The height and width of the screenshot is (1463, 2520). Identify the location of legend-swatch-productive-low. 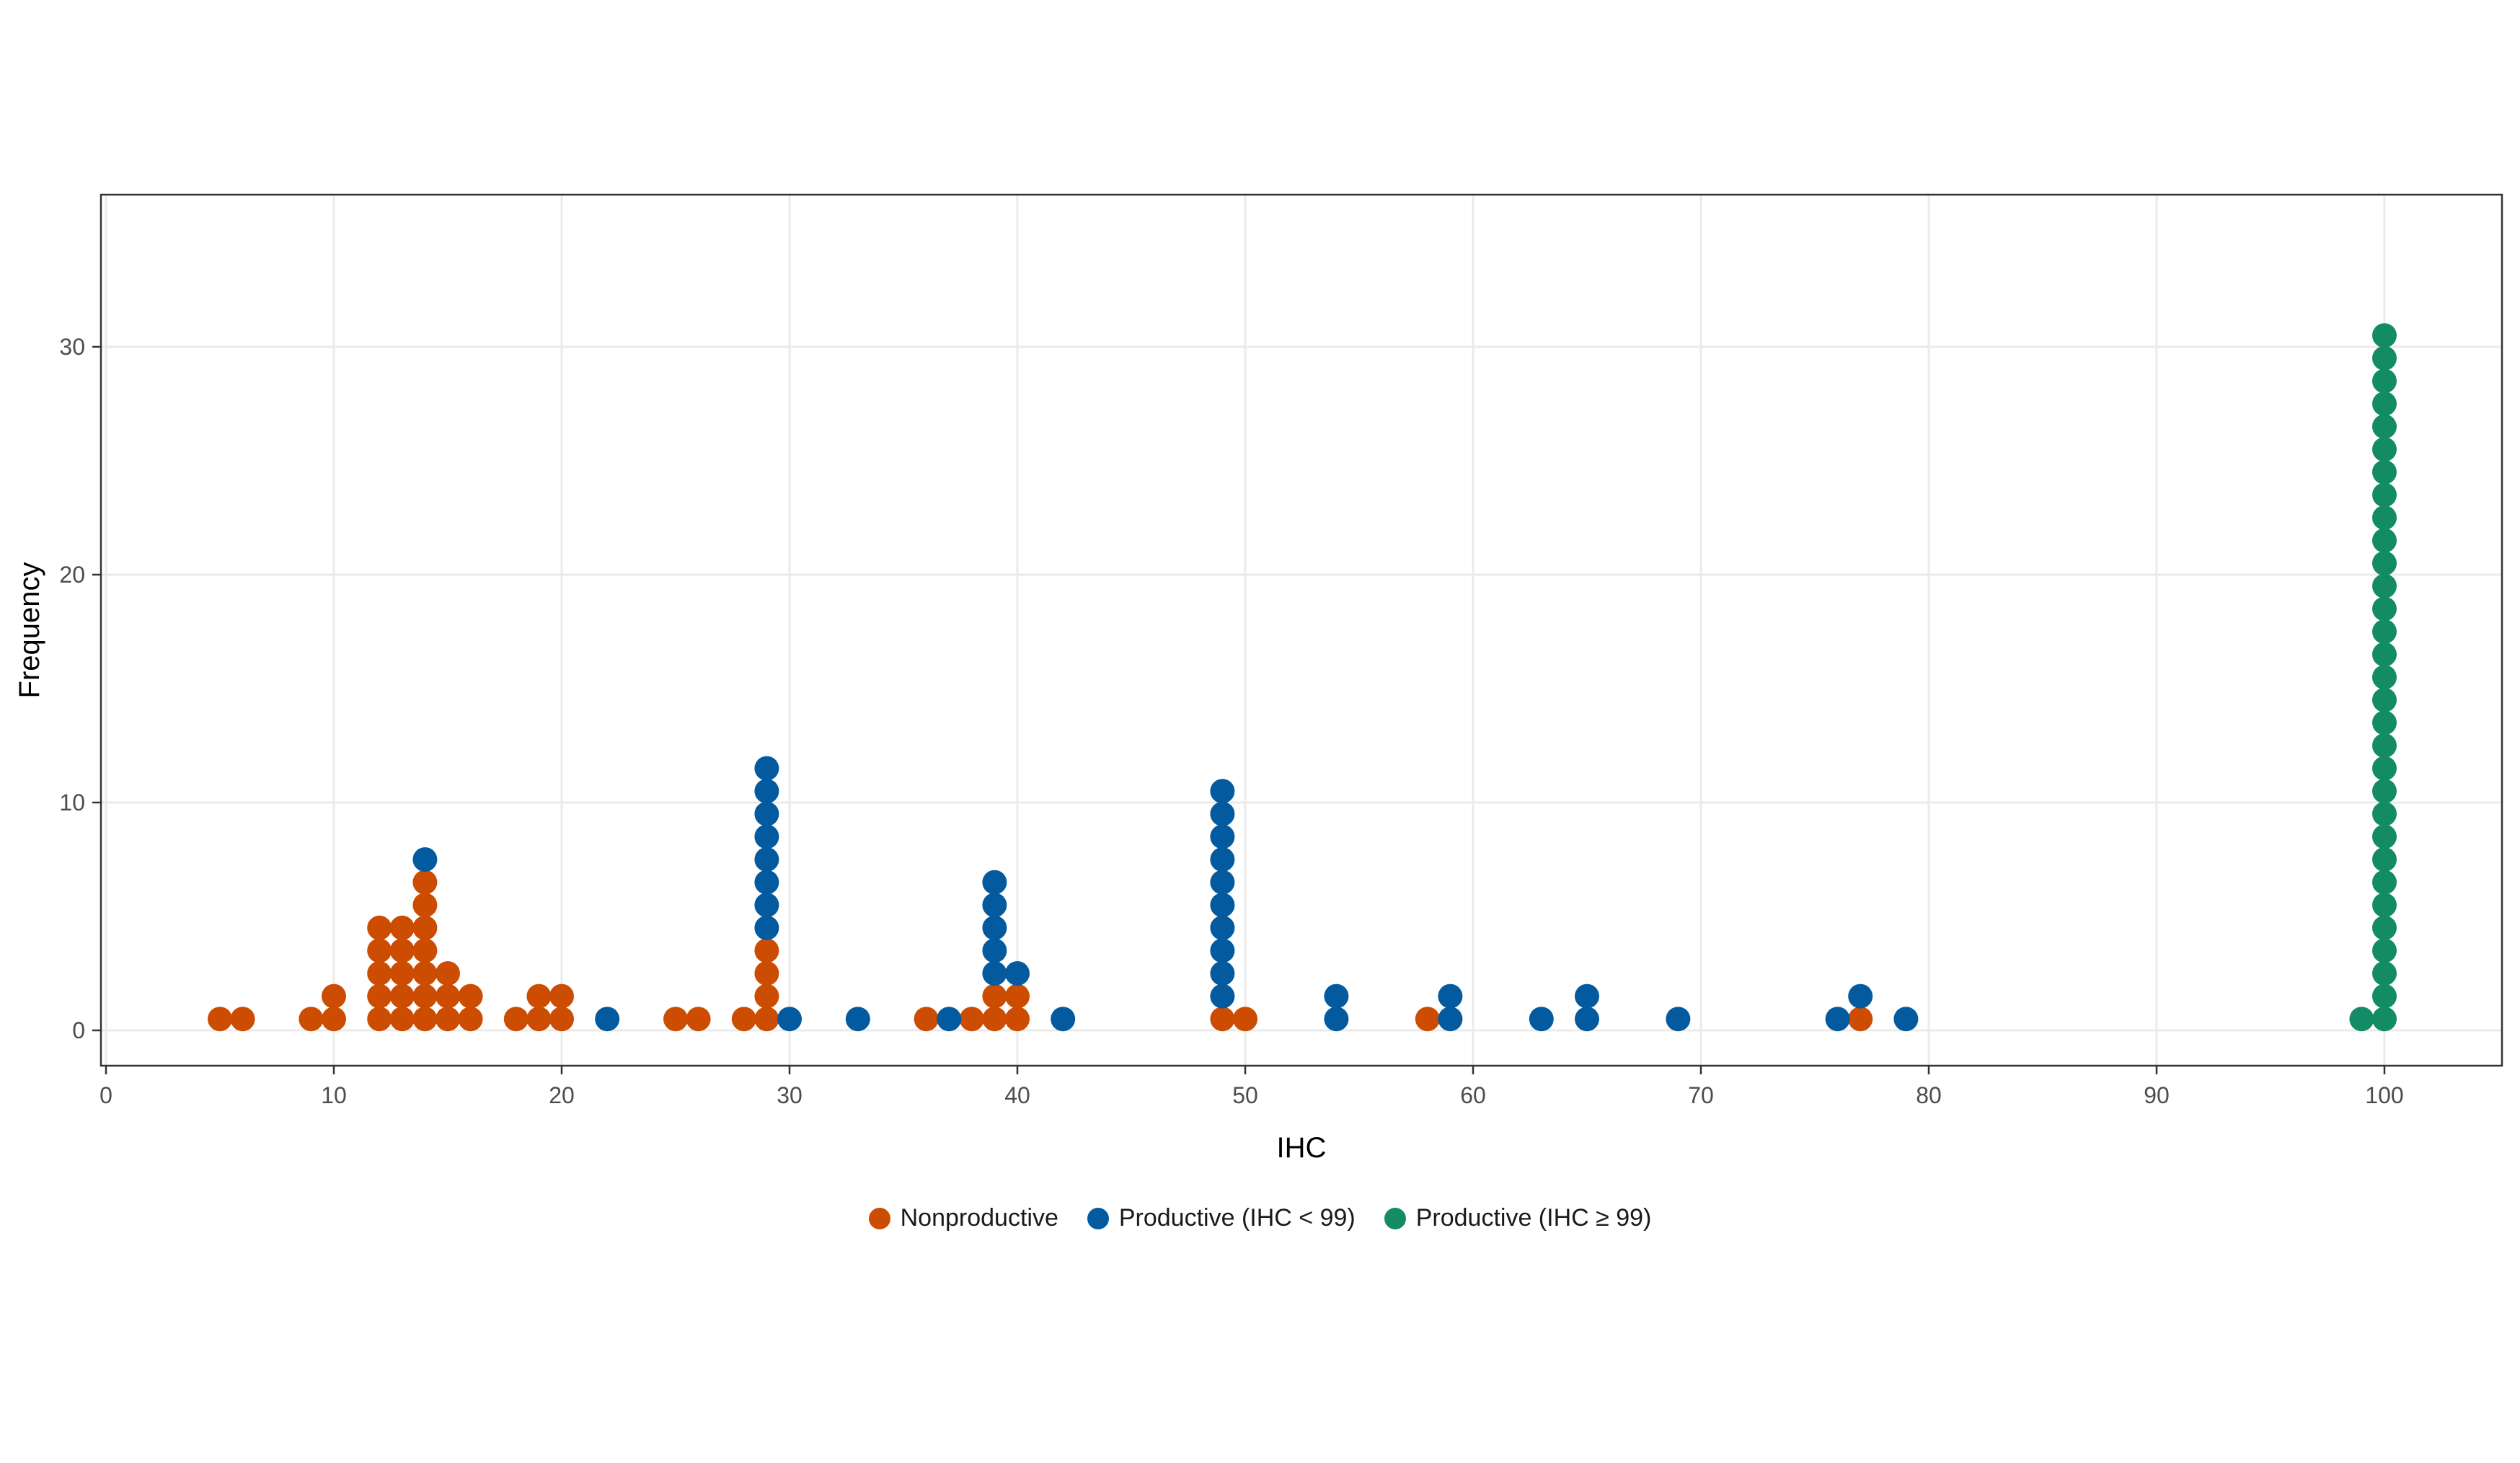
(1098, 1218).